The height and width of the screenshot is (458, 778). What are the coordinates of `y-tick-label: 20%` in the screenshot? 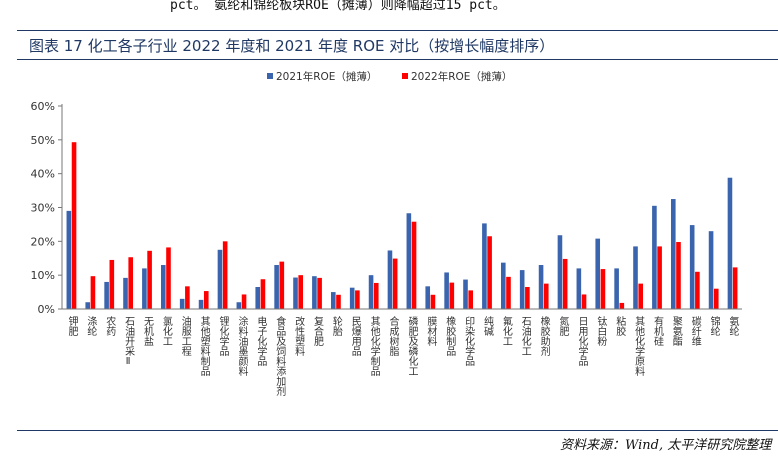 It's located at (43, 241).